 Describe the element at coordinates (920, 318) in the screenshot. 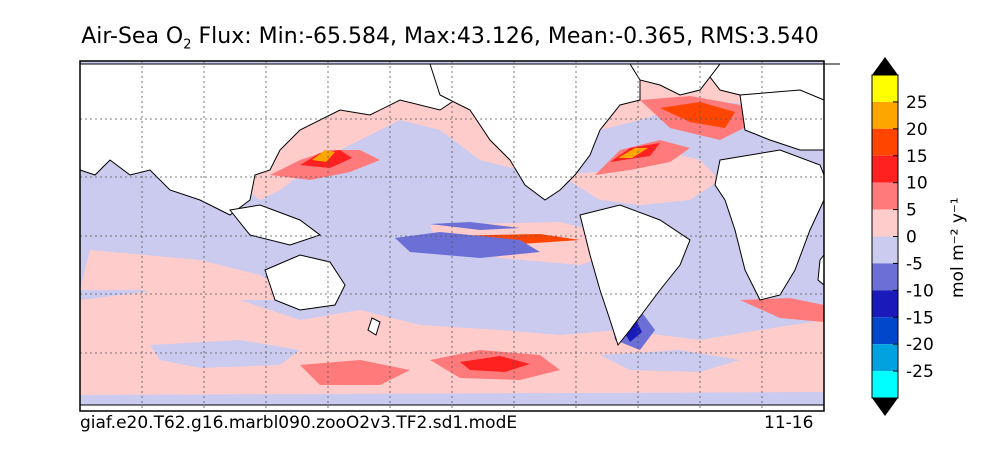

I see `colorbar-tick-label: -15` at that location.